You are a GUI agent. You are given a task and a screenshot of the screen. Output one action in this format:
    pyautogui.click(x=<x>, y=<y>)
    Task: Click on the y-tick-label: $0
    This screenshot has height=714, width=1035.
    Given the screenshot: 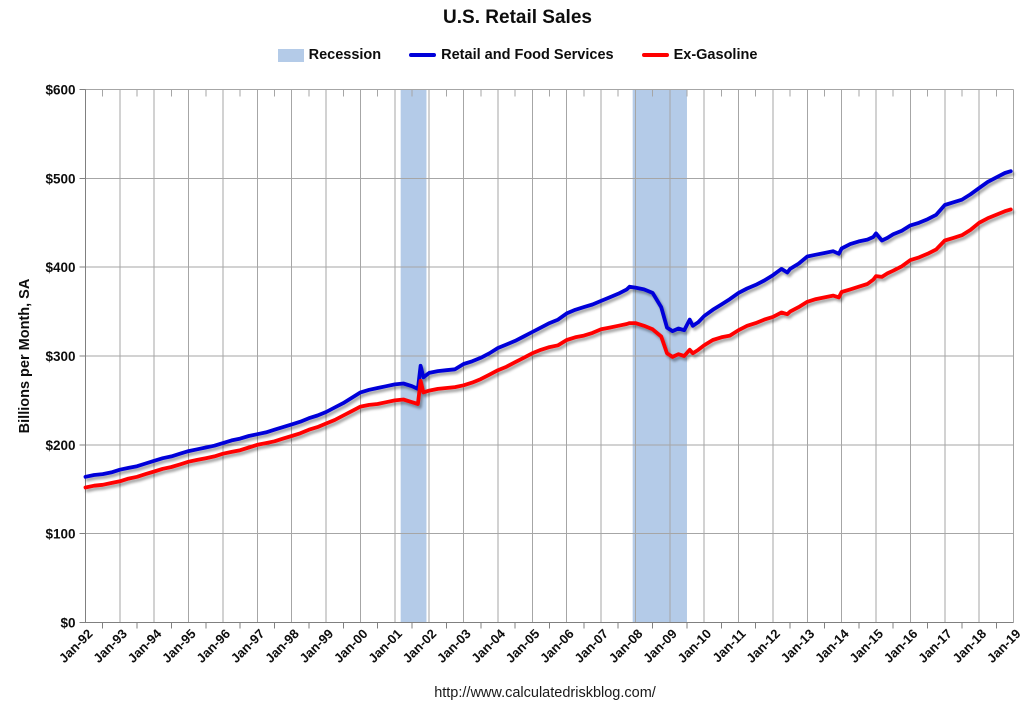 What is the action you would take?
    pyautogui.click(x=67, y=623)
    